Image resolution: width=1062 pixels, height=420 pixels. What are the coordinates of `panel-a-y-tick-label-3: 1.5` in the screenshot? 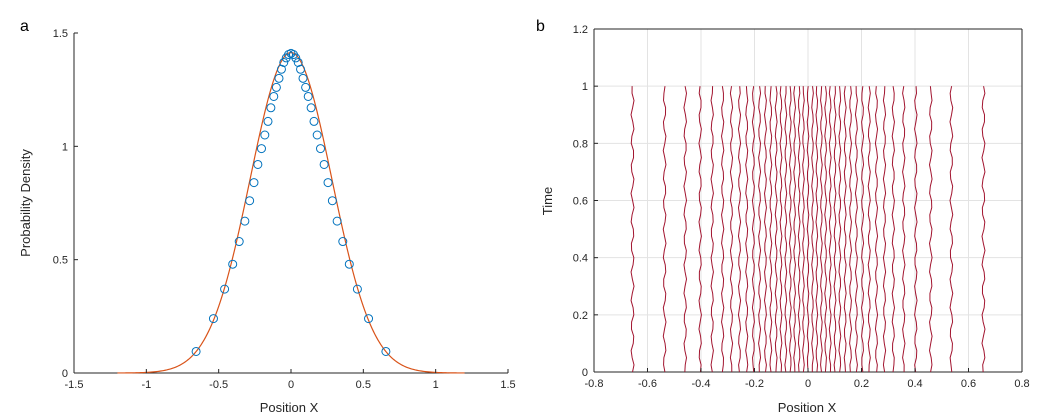 It's located at (60, 34).